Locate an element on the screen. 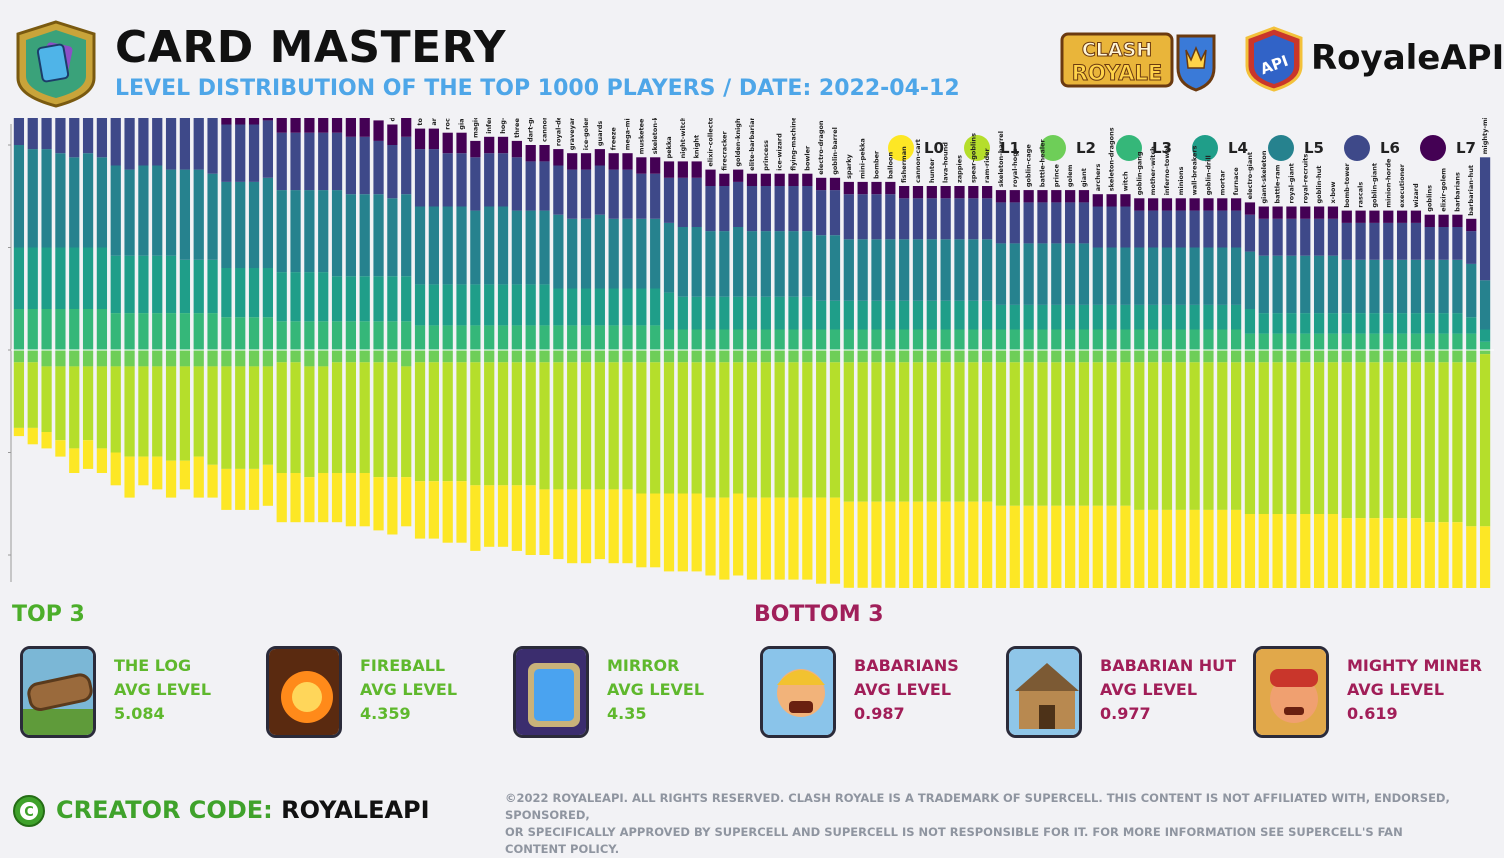  bar-heal-spirit is located at coordinates (185, 304).